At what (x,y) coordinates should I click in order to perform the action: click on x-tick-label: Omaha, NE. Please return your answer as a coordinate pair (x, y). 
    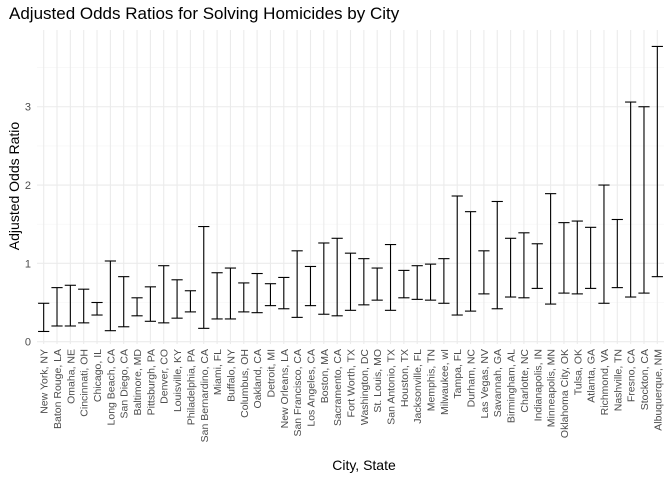
    Looking at the image, I should click on (71, 376).